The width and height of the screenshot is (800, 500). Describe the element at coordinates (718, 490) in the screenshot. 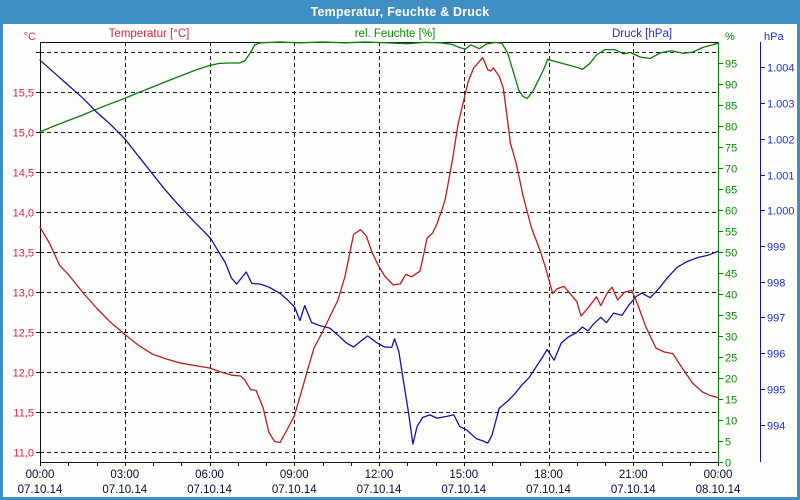

I see `x-date-label: 08.10.14` at that location.